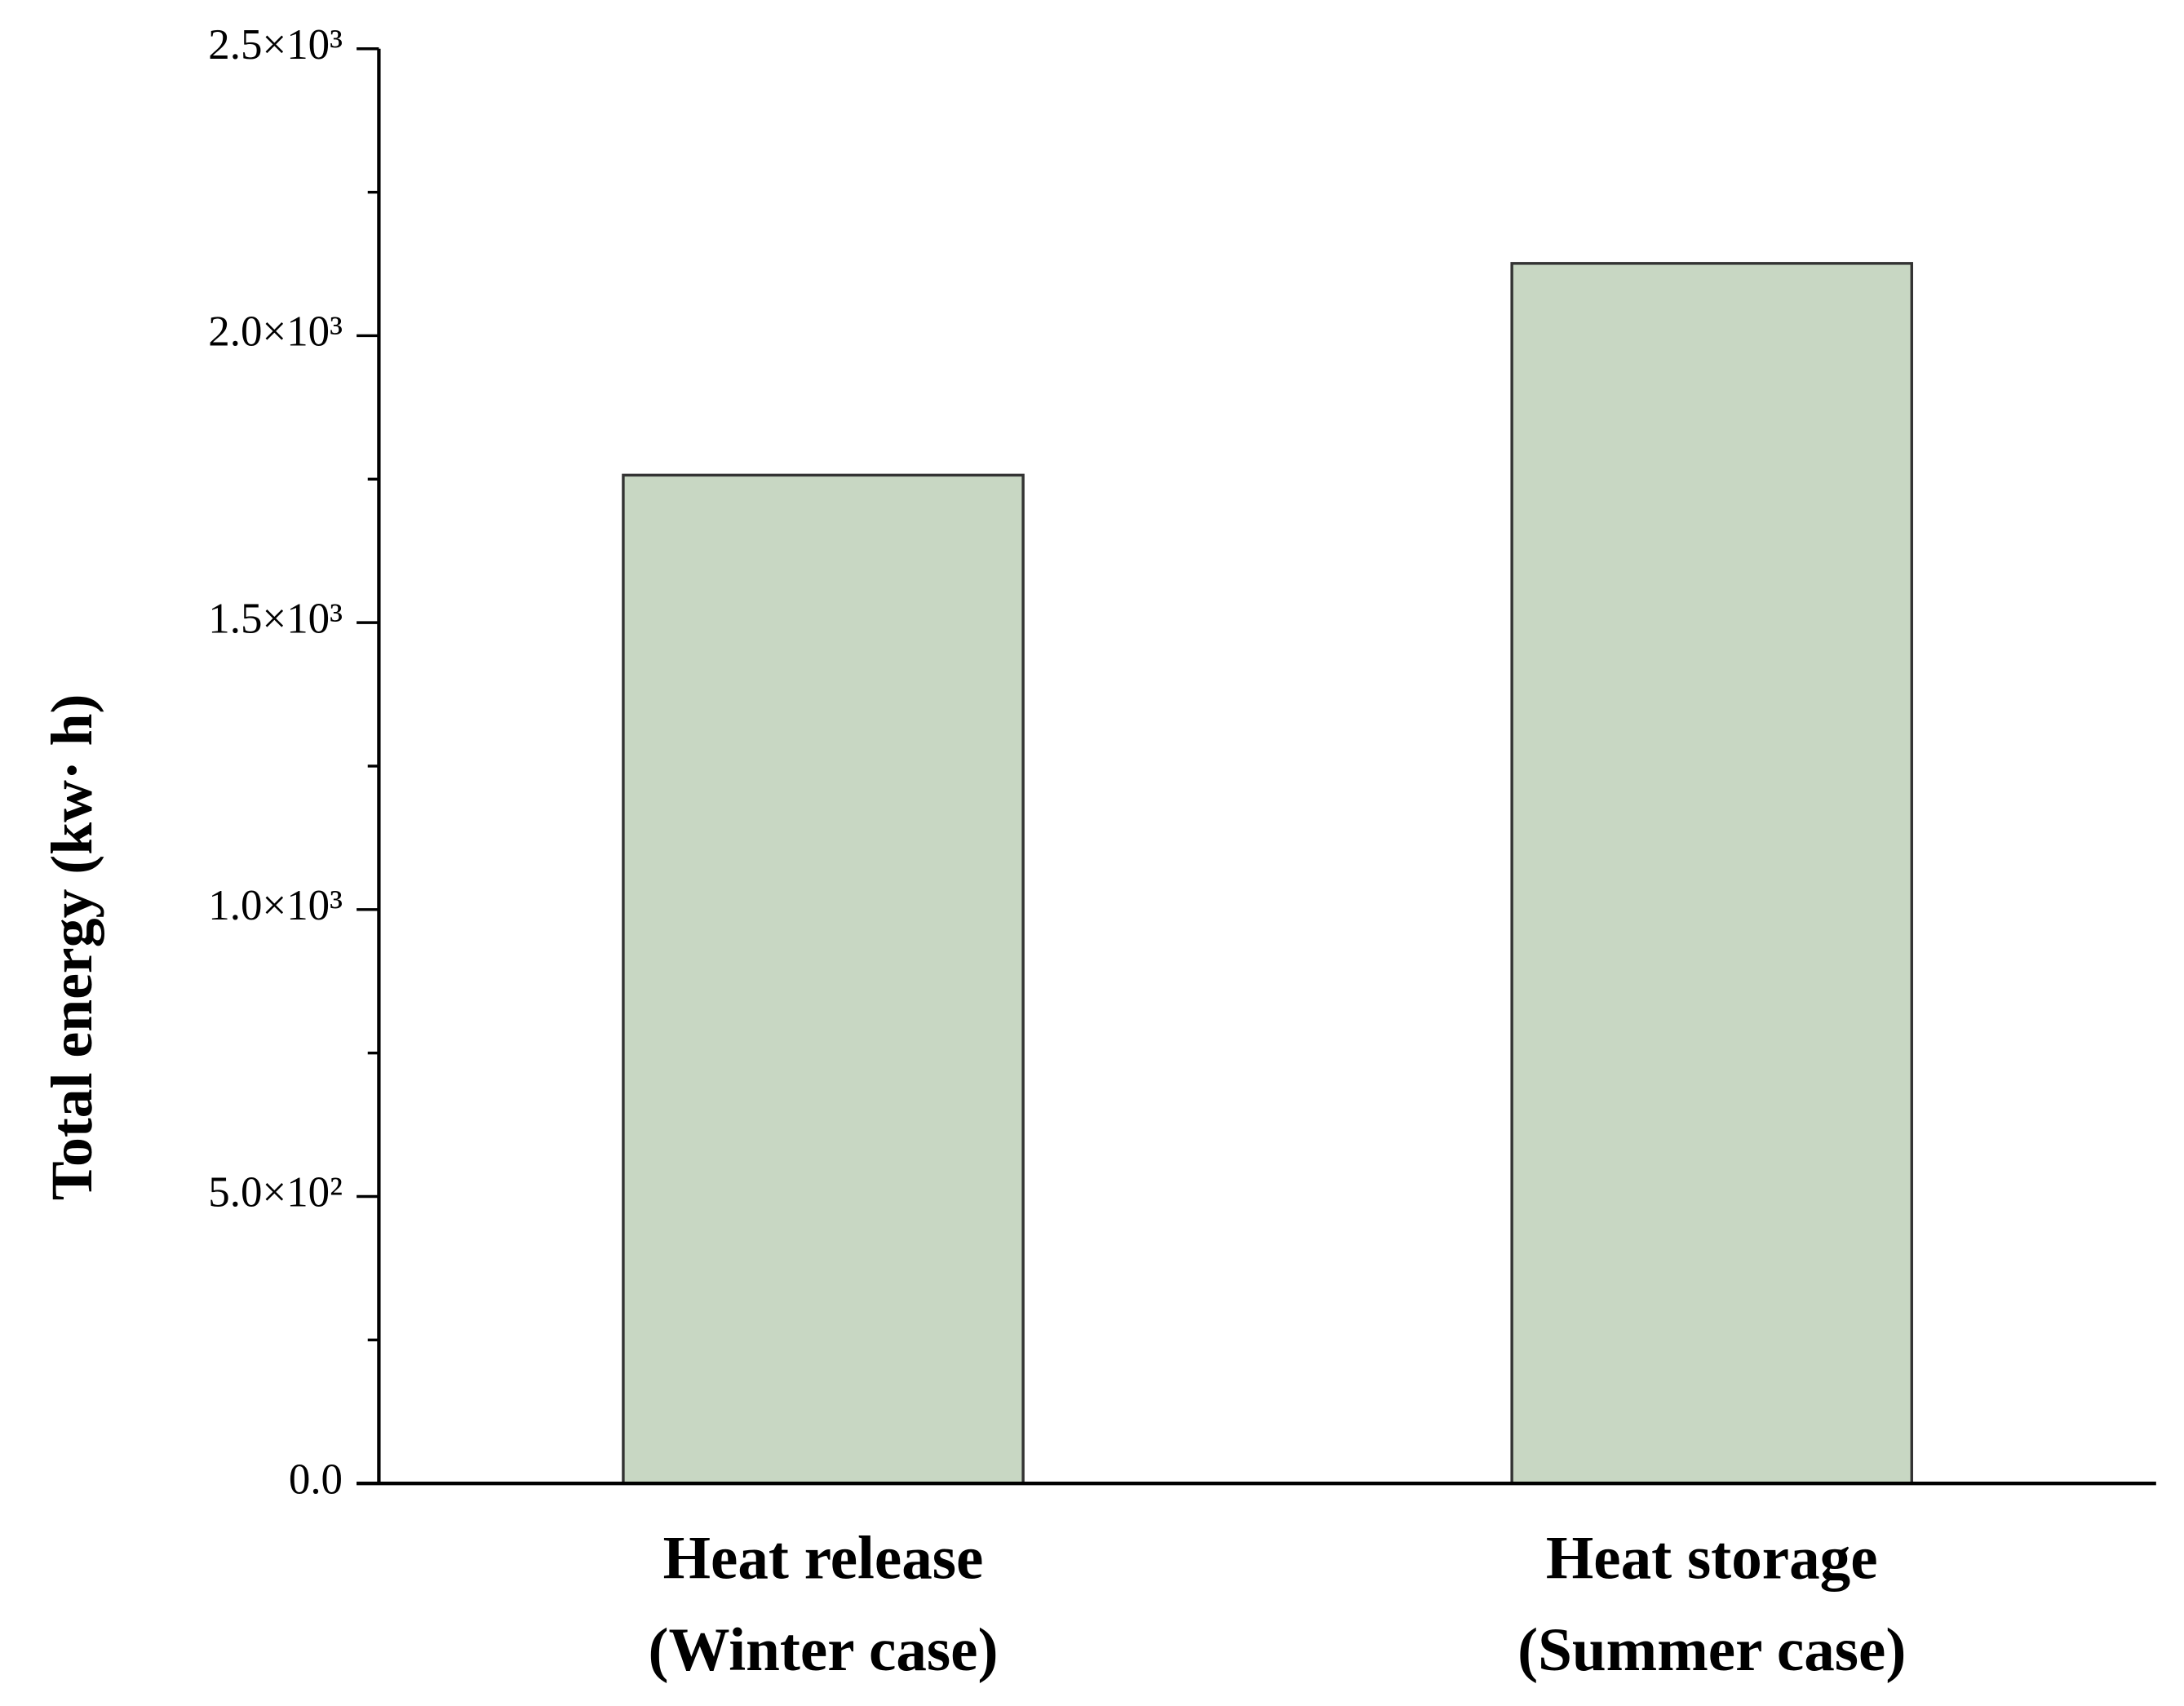 This screenshot has height=1706, width=2184. What do you see at coordinates (276, 332) in the screenshot?
I see `y-tick-label: 2.0×10³` at bounding box center [276, 332].